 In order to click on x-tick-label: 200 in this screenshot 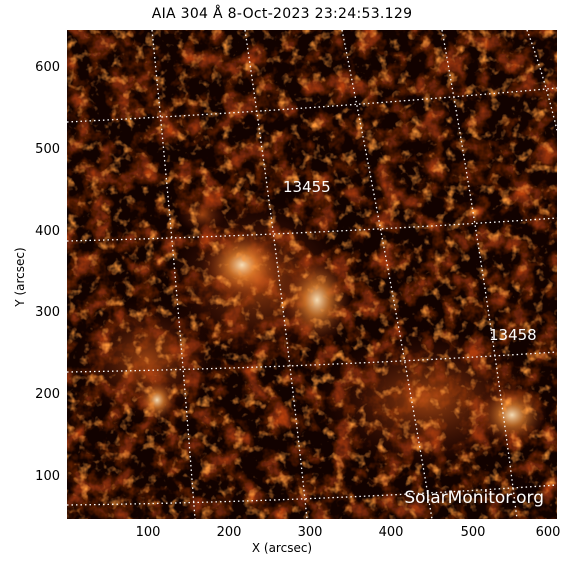, I will do `click(229, 532)`.